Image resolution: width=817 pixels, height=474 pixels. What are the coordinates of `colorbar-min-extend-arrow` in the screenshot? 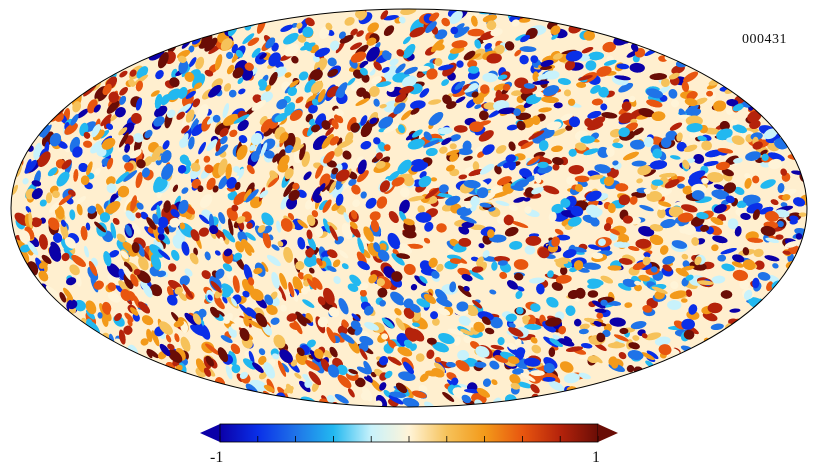 It's located at (210, 433).